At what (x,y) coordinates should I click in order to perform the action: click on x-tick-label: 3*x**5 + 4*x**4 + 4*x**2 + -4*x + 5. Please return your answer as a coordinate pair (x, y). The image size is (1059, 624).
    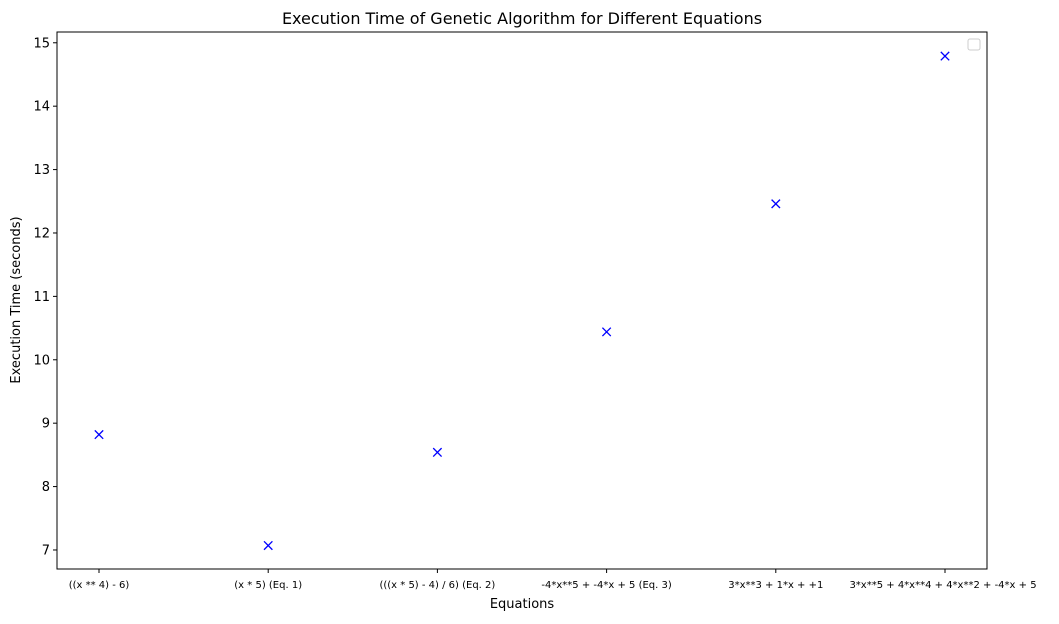
    Looking at the image, I should click on (942, 585).